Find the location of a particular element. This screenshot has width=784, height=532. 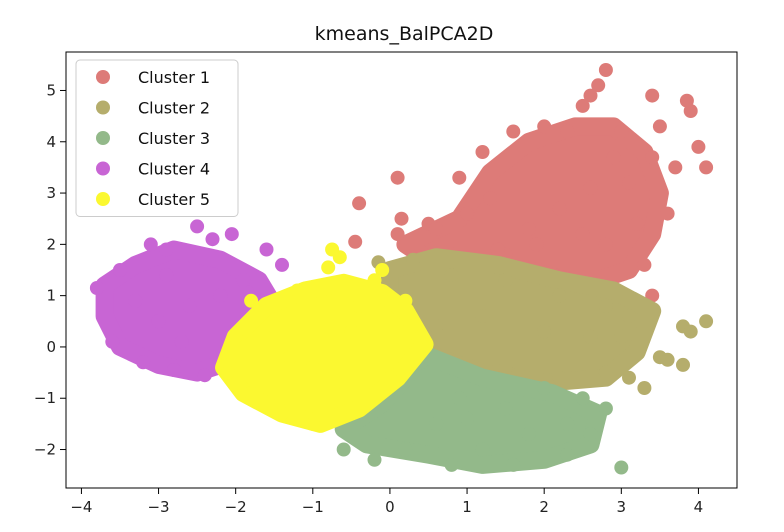

x-tick-label: 0 is located at coordinates (390, 507).